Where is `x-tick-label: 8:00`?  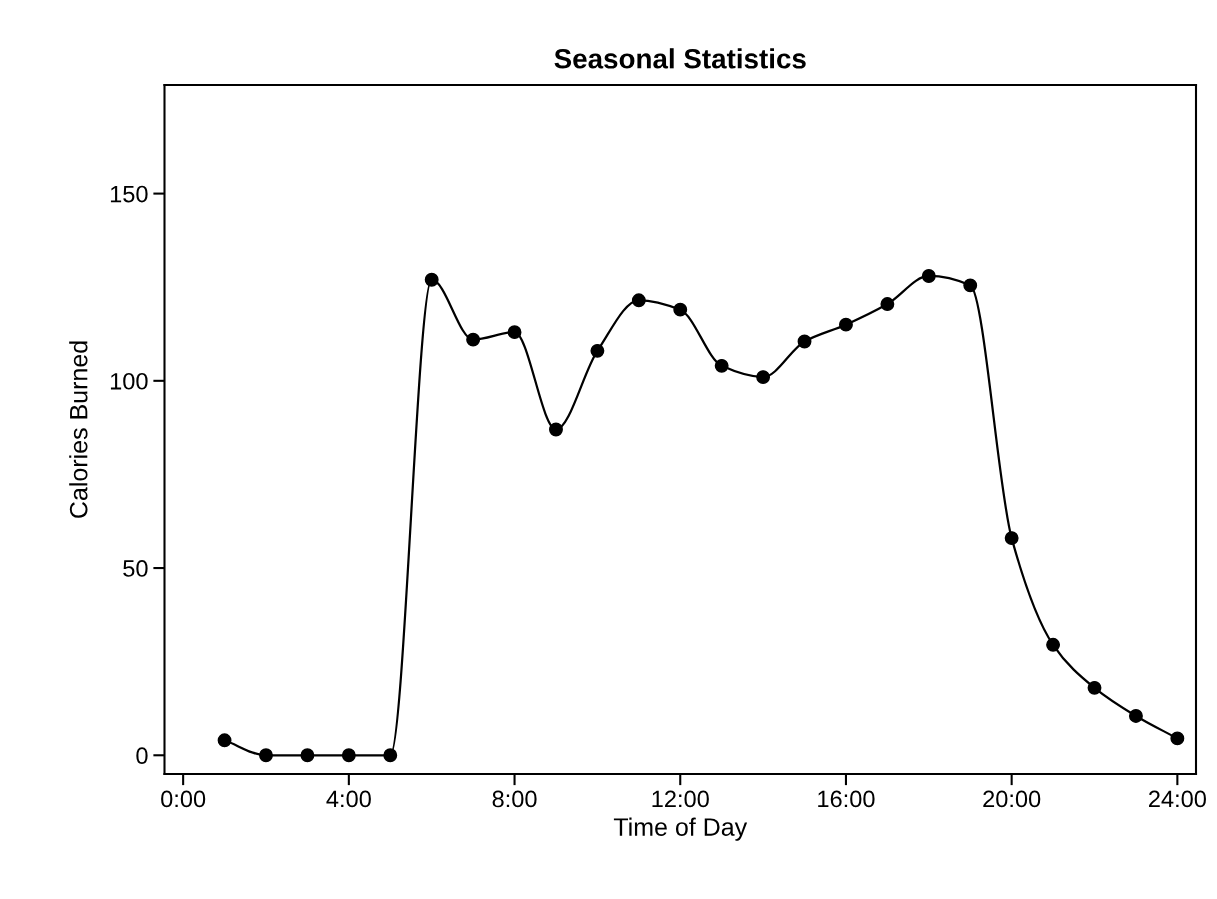 x-tick-label: 8:00 is located at coordinates (514, 799).